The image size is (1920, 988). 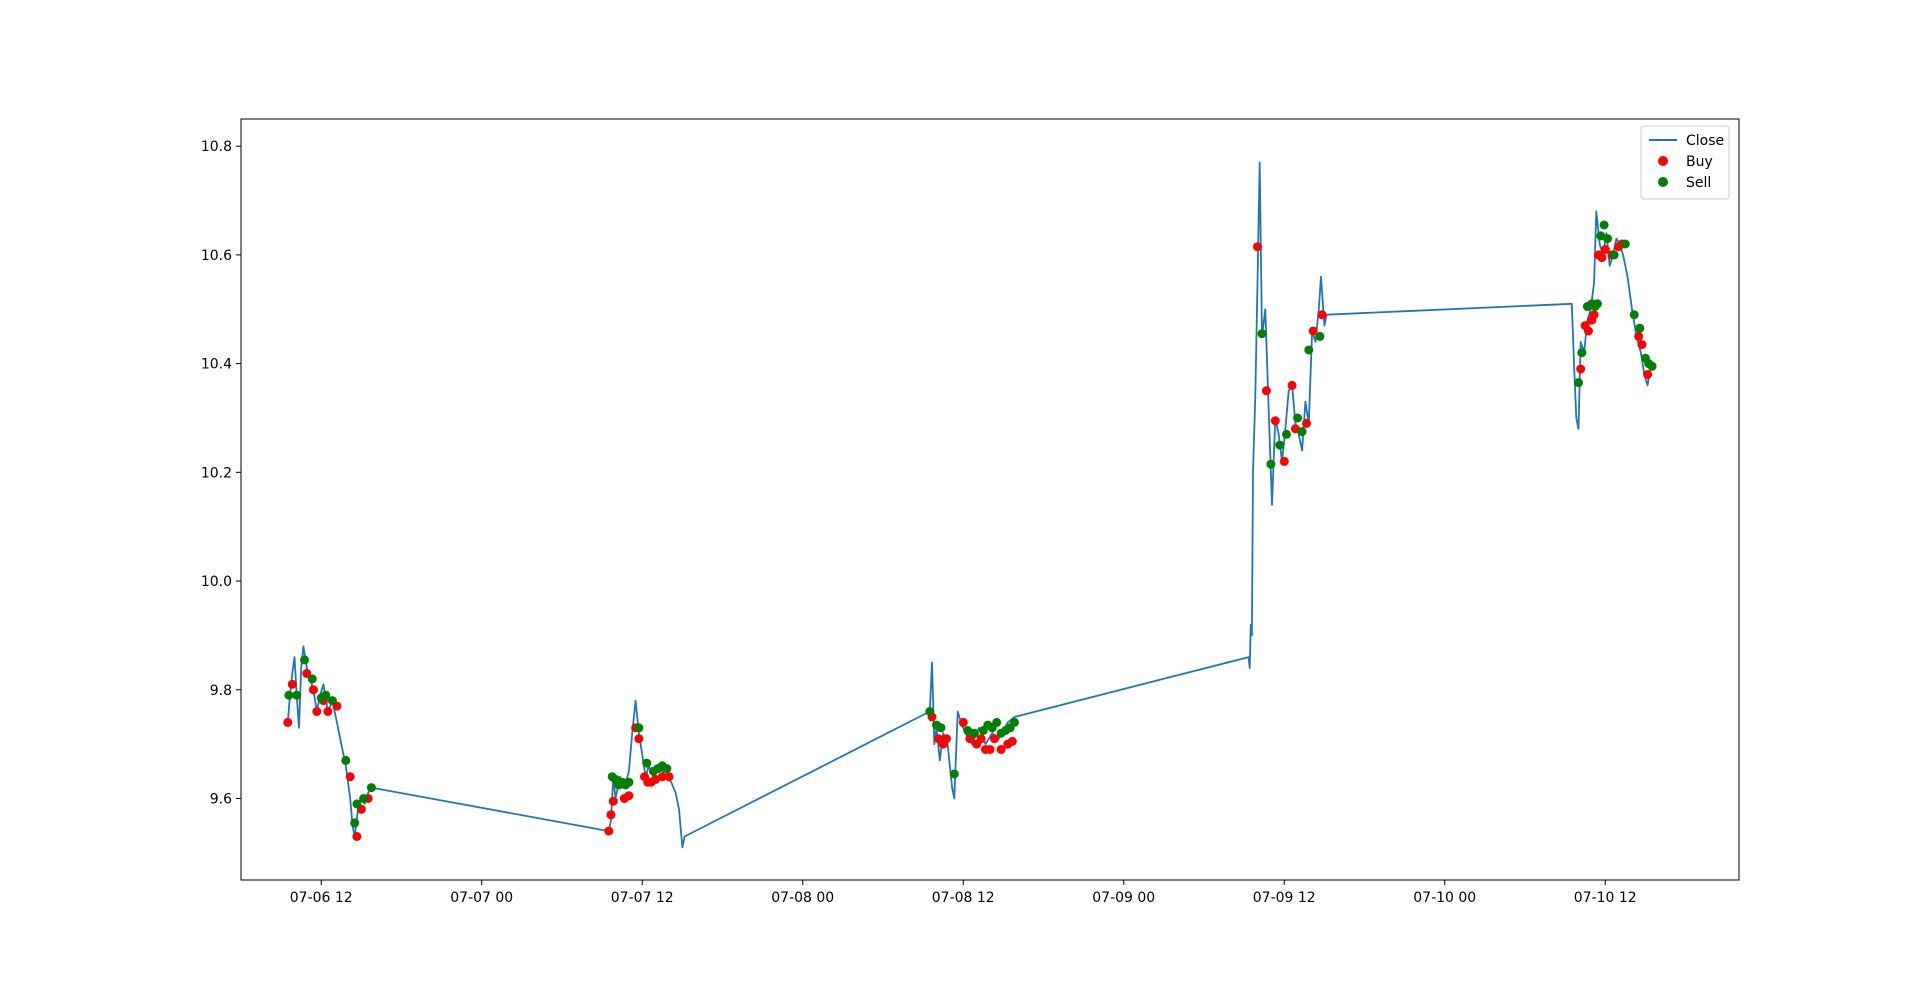 I want to click on legend: Close Buy Sell, so click(x=1685, y=162).